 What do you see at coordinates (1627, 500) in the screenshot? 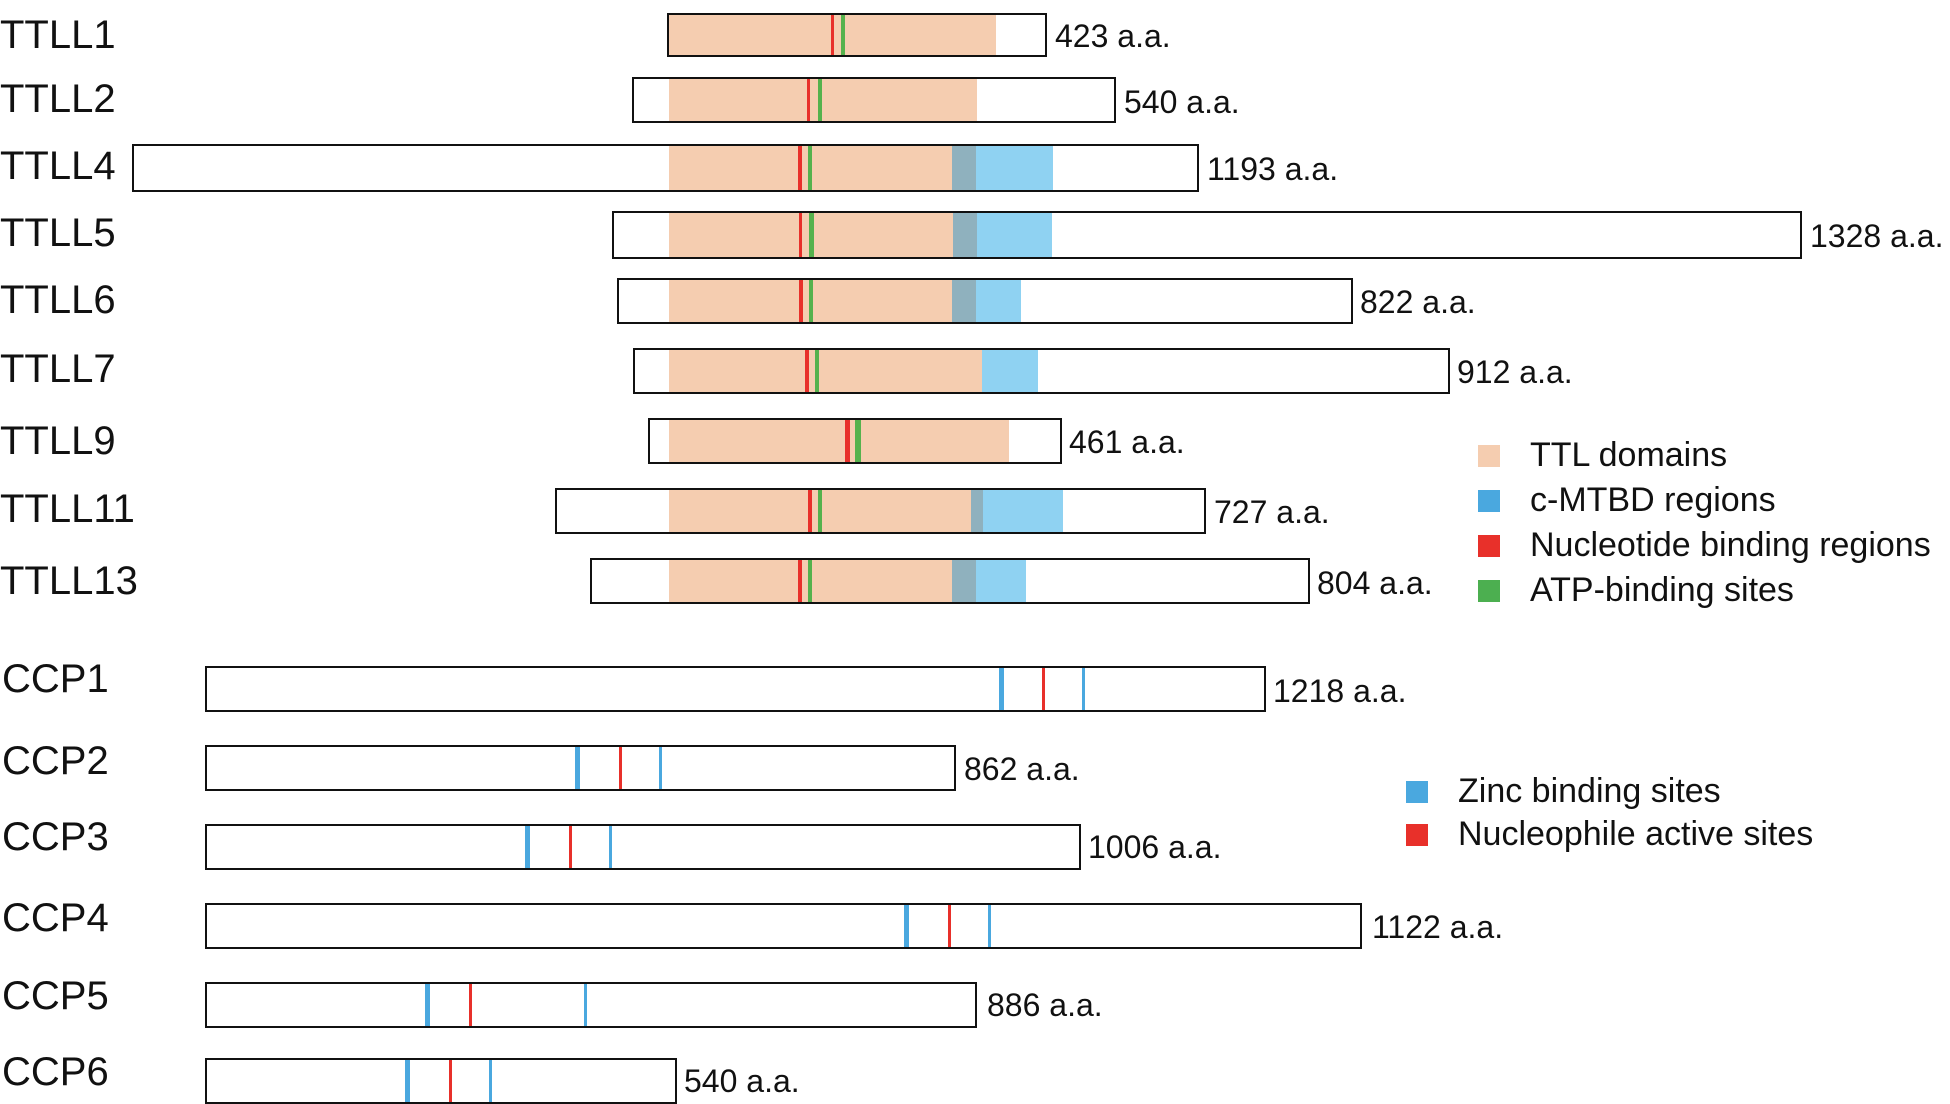
I see `legend-c-mtbd: c-MTBD regions` at bounding box center [1627, 500].